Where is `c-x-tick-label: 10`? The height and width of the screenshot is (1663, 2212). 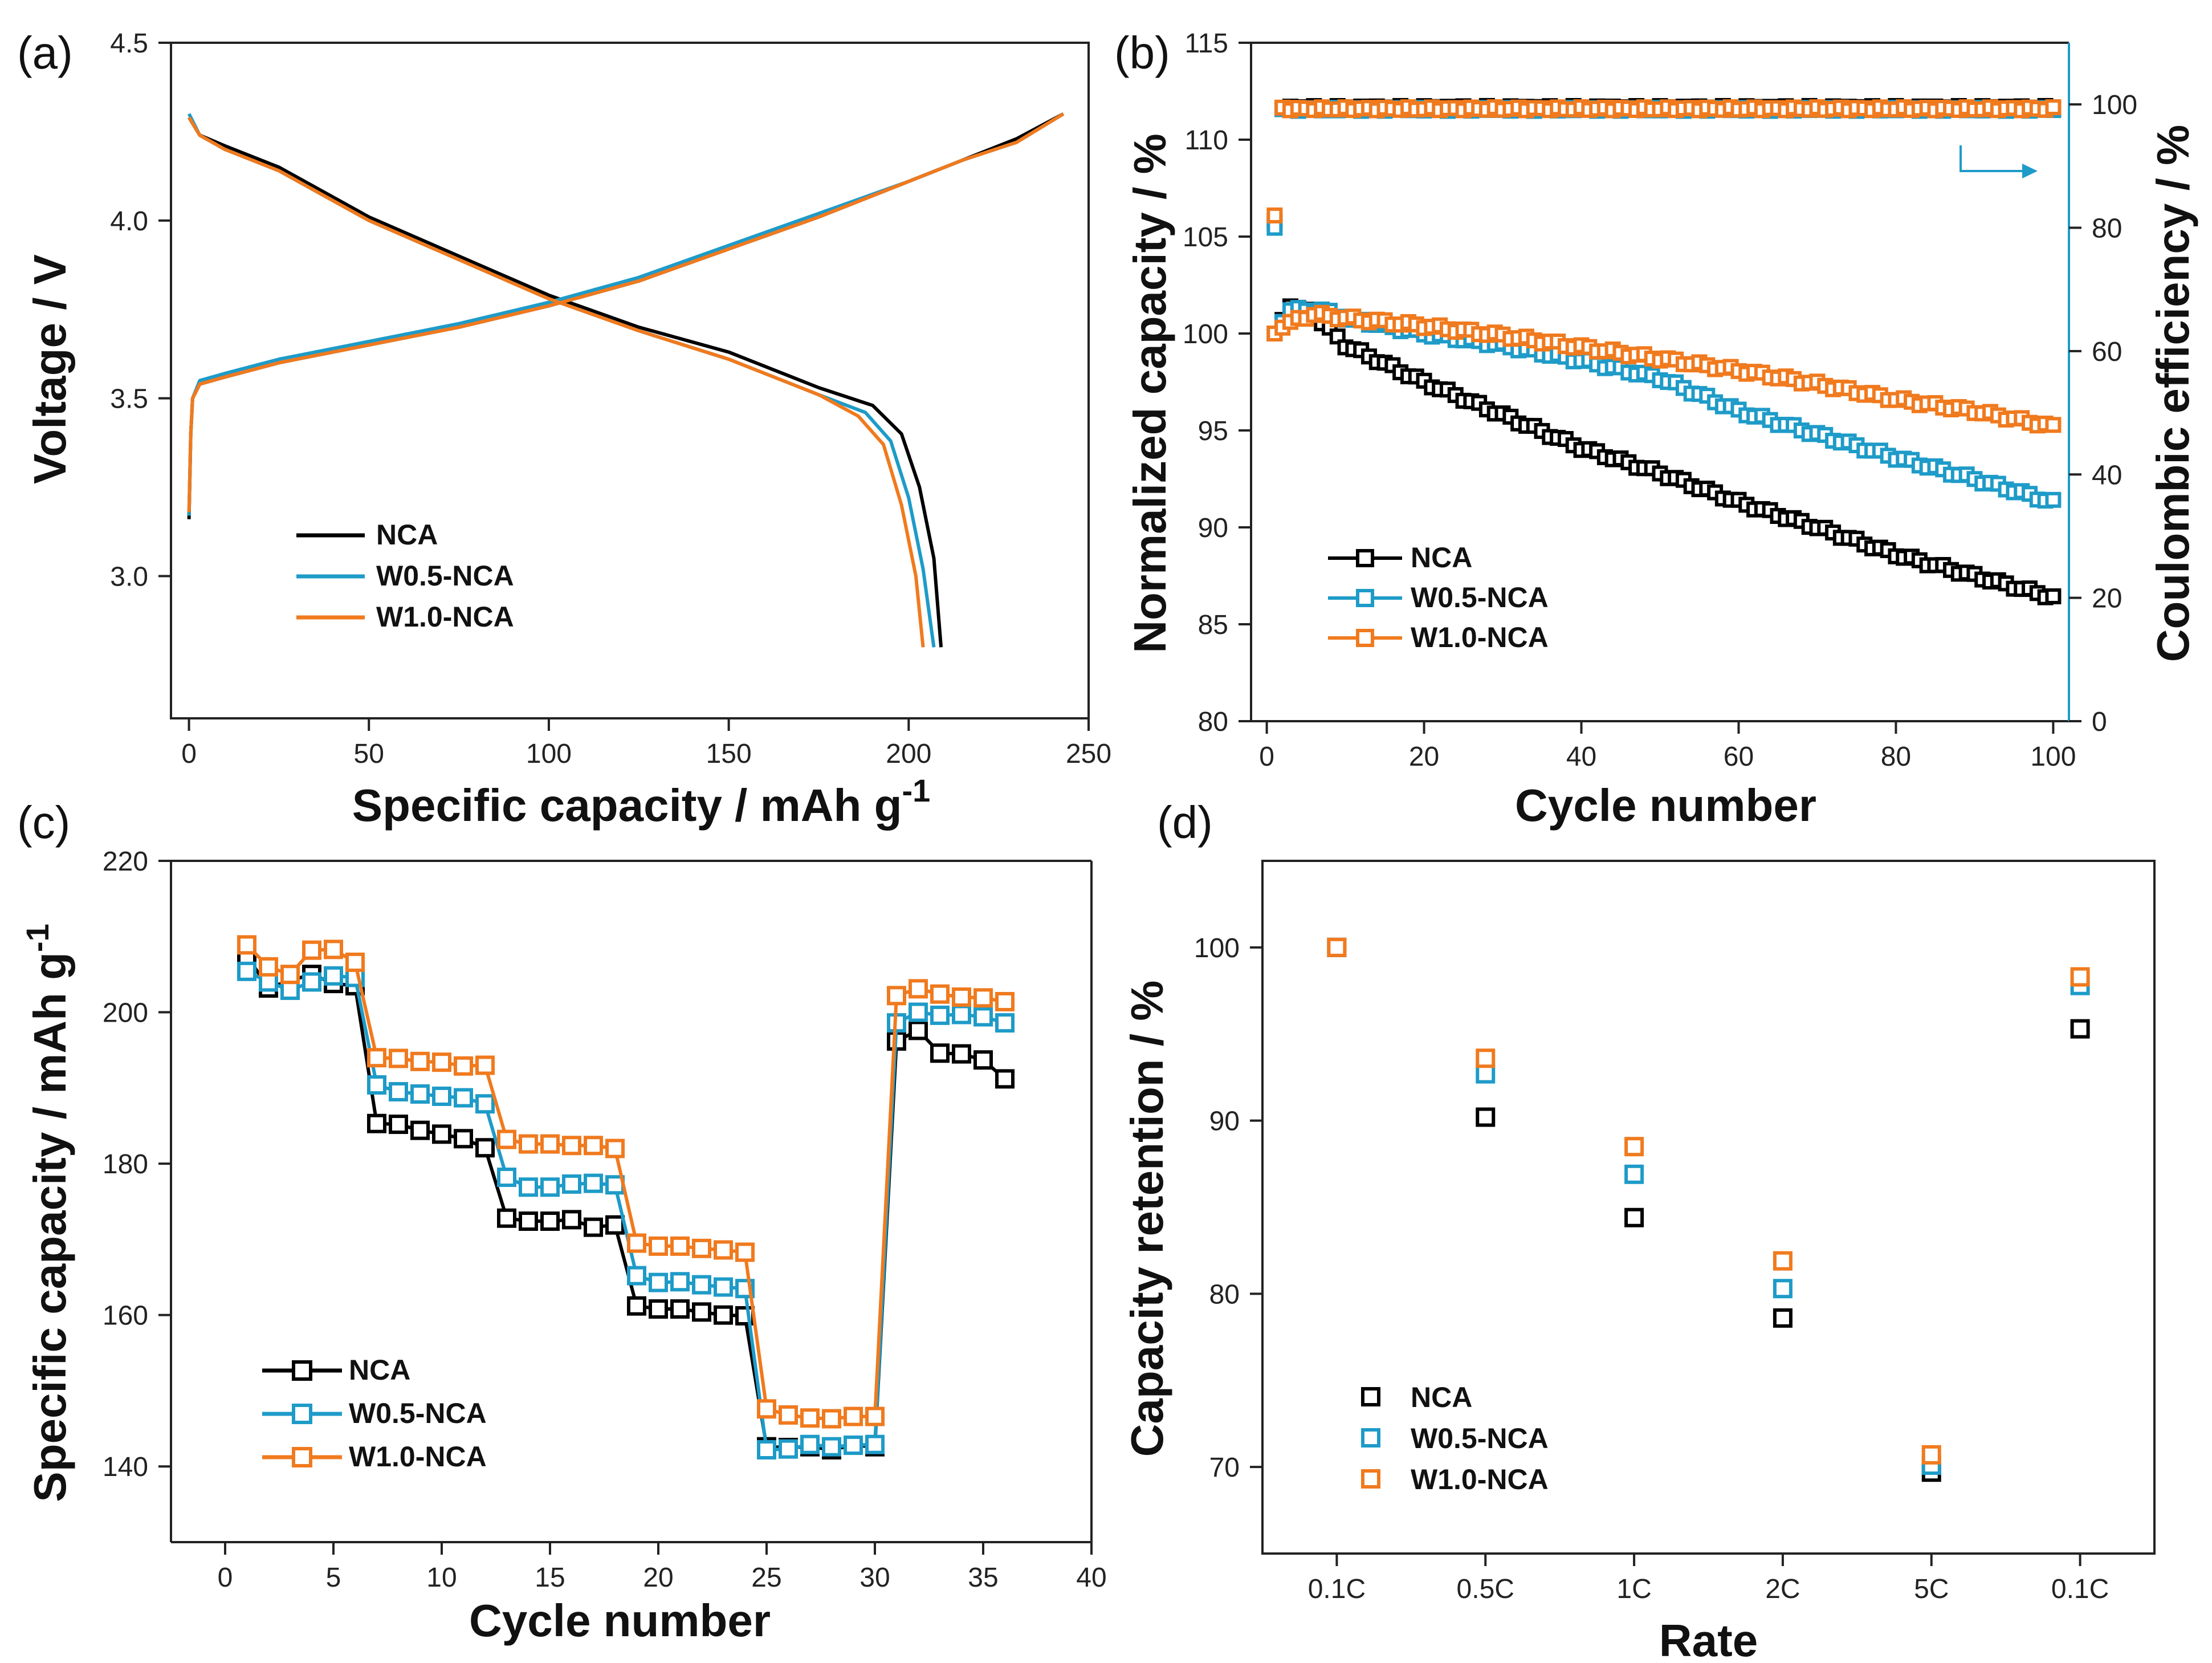
c-x-tick-label: 10 is located at coordinates (441, 1578).